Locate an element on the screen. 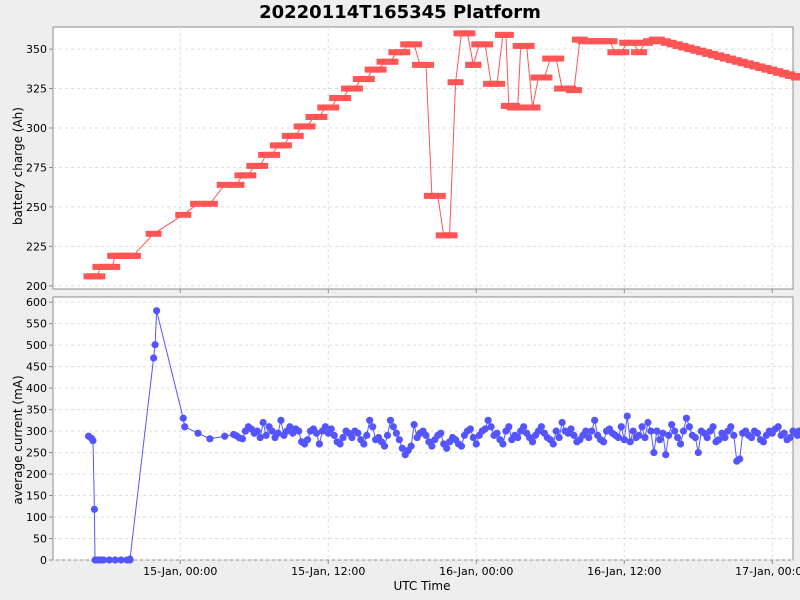 Image resolution: width=800 pixels, height=600 pixels. top-y-tick-label: 200 is located at coordinates (36, 286).